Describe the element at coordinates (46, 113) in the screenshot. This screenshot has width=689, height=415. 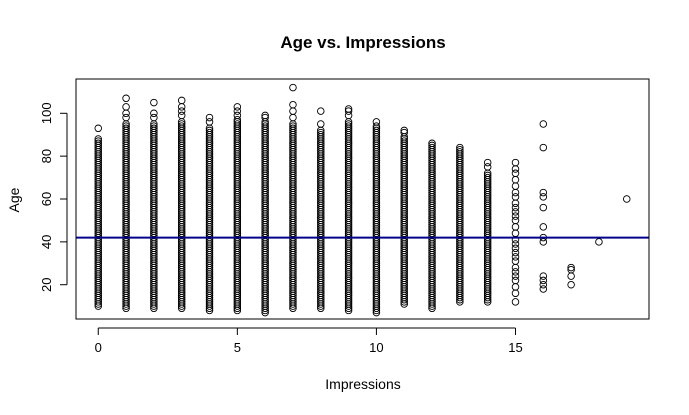
I see `y-tick-label: 100` at that location.